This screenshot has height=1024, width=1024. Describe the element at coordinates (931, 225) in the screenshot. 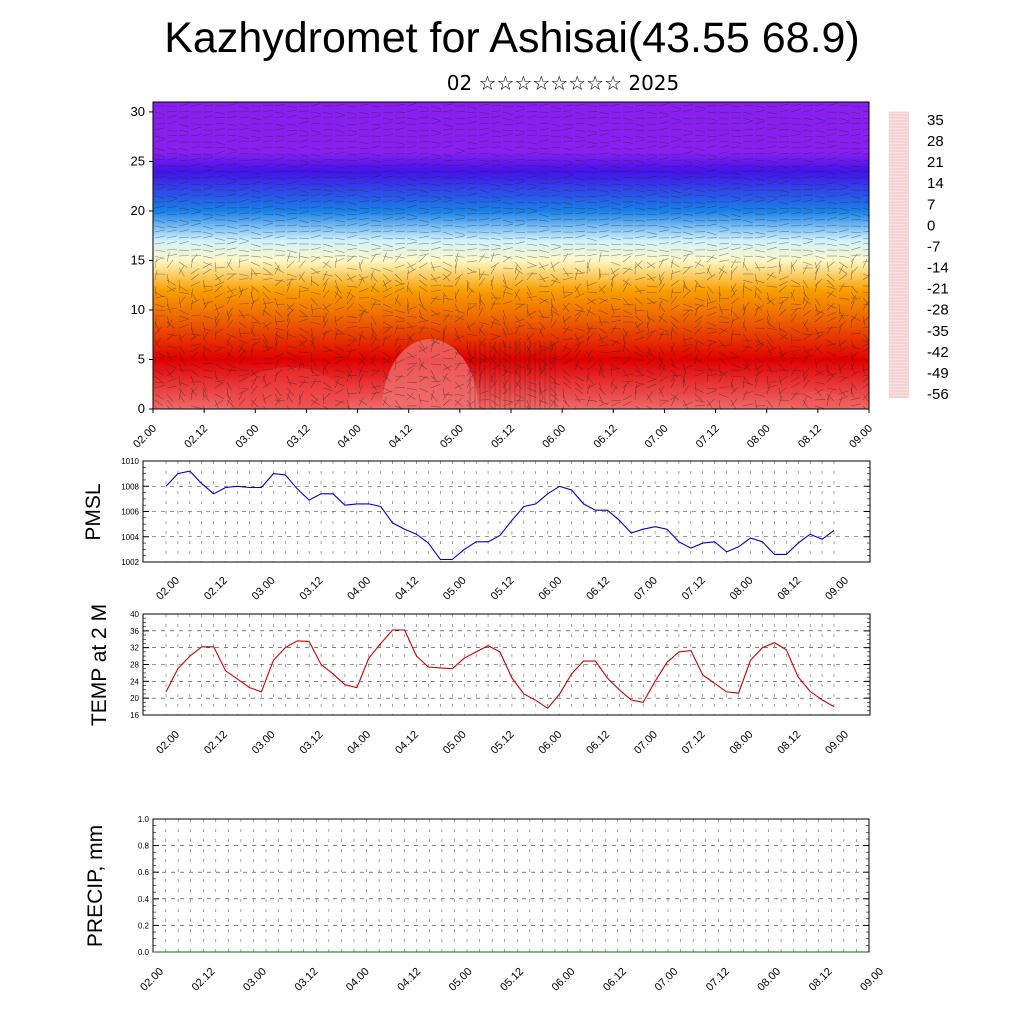

I see `colorbar-label: 0` at that location.